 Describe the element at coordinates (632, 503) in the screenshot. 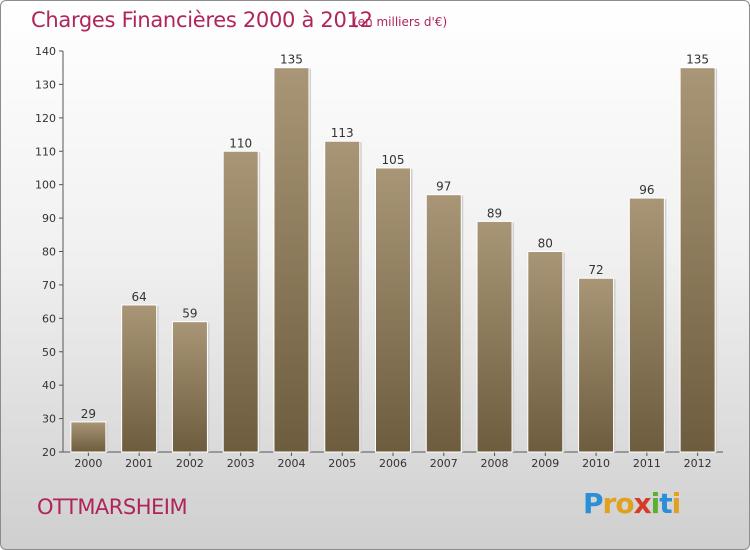

I see `proxiti-logo: Proxiti` at that location.